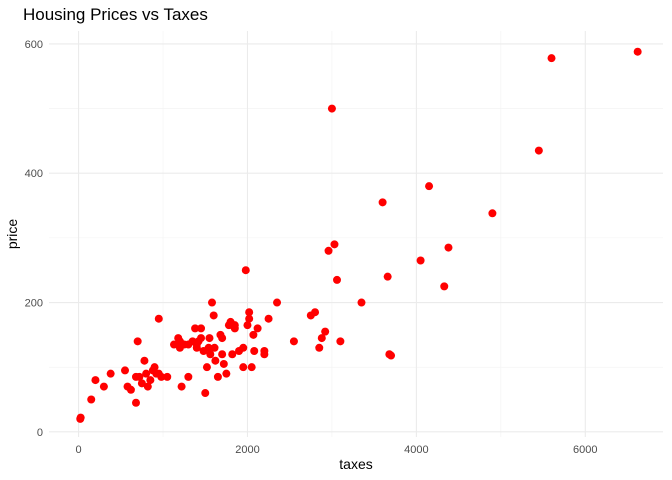 The image size is (672, 480). I want to click on y-tick-label: 400, so click(34, 174).